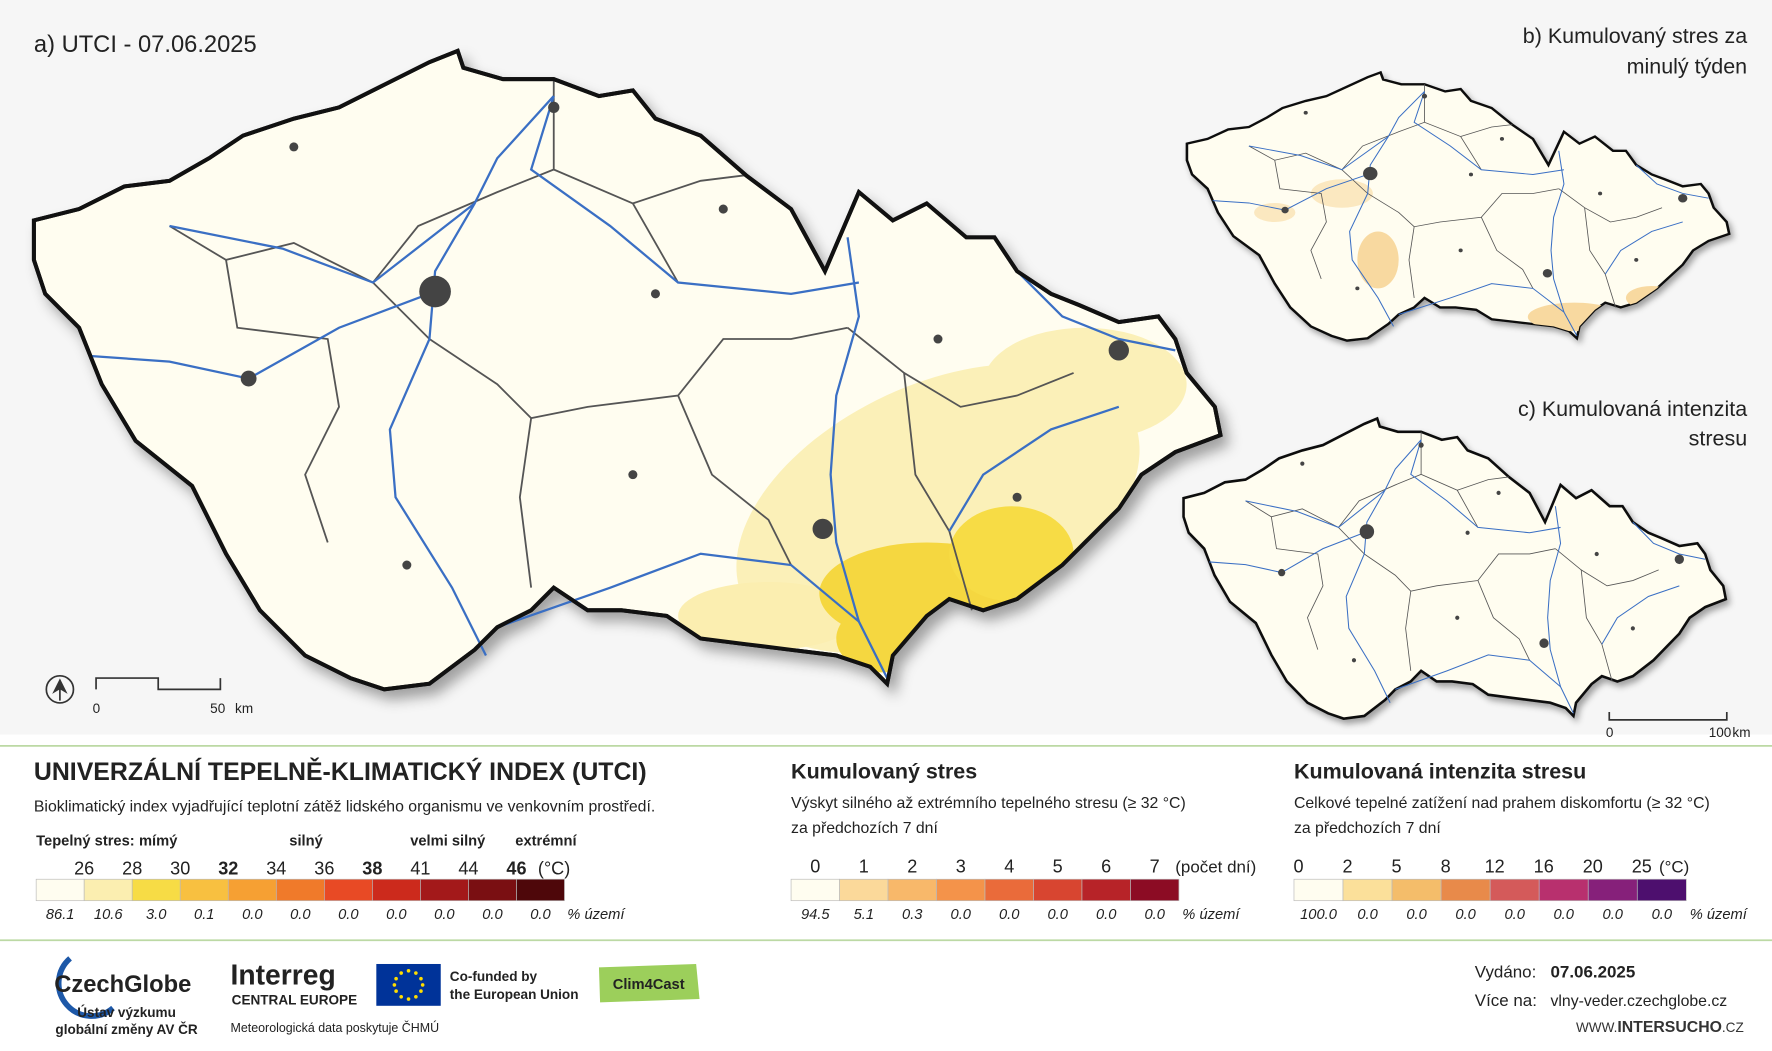  I want to click on tick-label: 5, so click(1397, 866).